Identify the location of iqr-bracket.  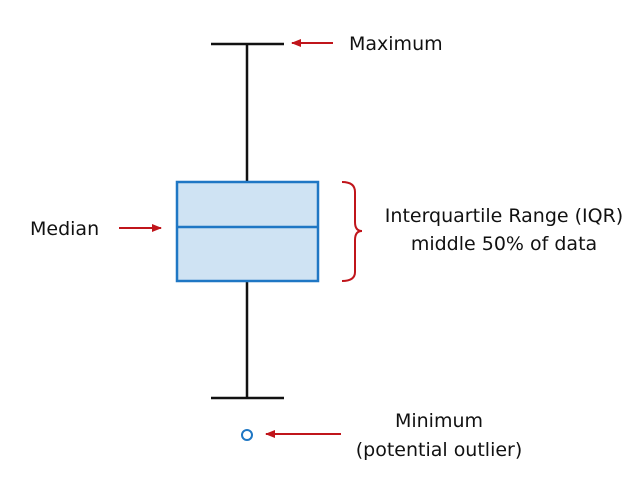
(352, 231).